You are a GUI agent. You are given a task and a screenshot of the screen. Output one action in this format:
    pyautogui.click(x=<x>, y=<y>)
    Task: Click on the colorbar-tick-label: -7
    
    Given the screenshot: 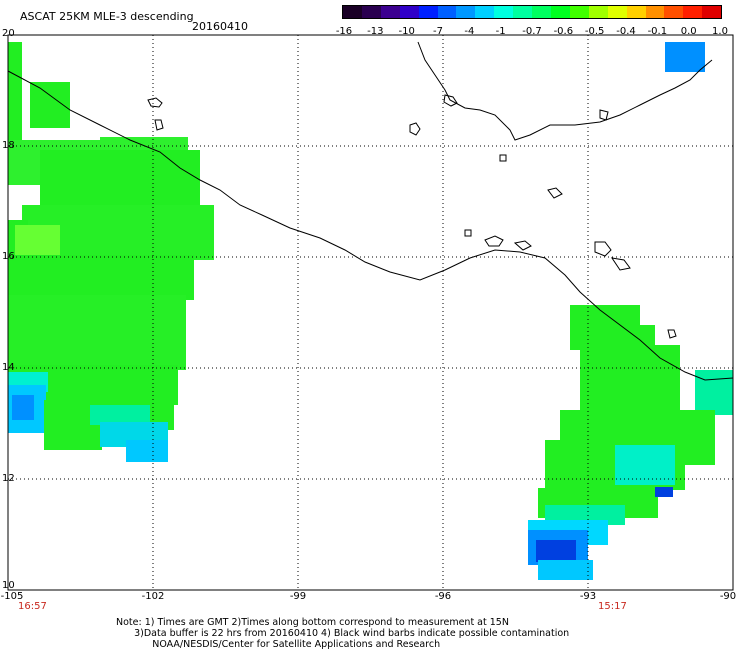 What is the action you would take?
    pyautogui.click(x=438, y=31)
    